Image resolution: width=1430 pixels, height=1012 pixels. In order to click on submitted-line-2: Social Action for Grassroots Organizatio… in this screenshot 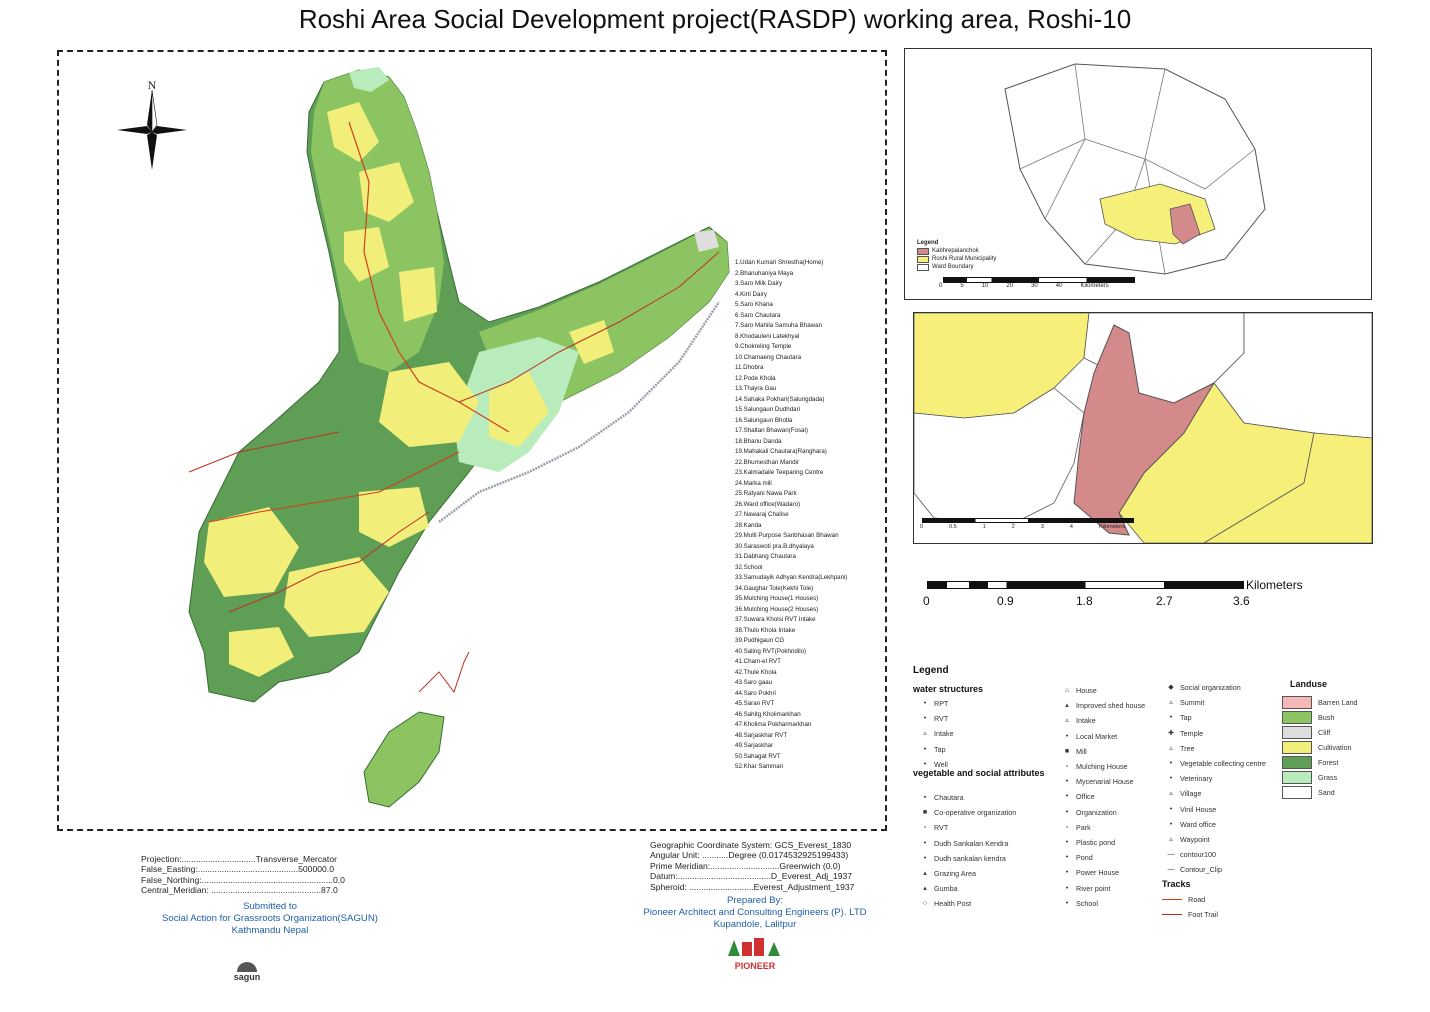, I will do `click(270, 918)`.